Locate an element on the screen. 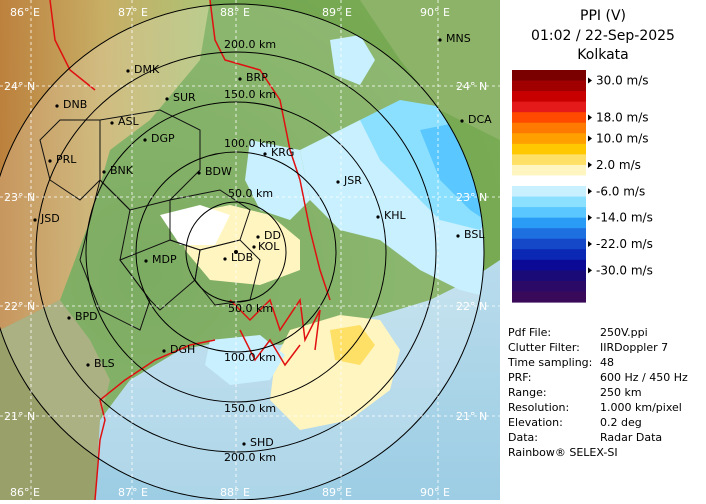 Image resolution: width=706 pixels, height=504 pixels. color-scale-label: 18.0 m/s is located at coordinates (622, 117).